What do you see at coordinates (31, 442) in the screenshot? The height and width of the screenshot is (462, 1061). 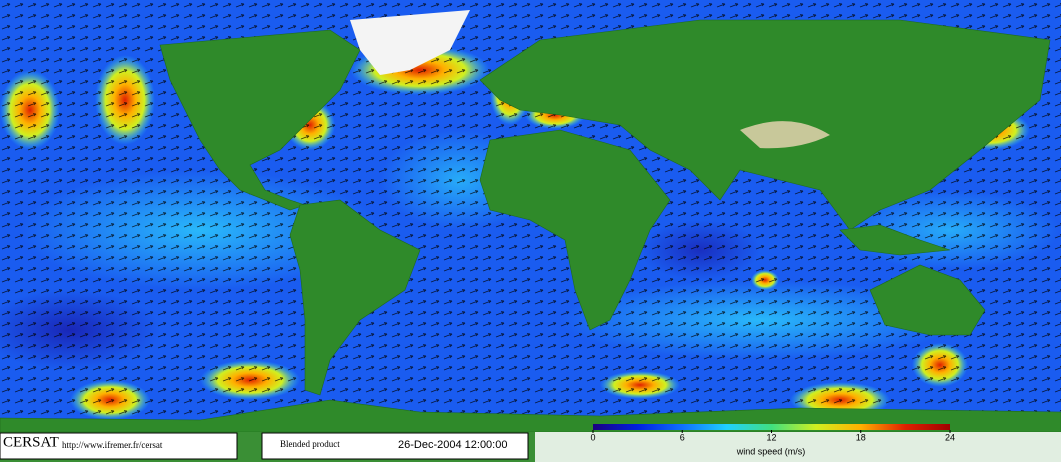 I see `logo: CERSAT` at bounding box center [31, 442].